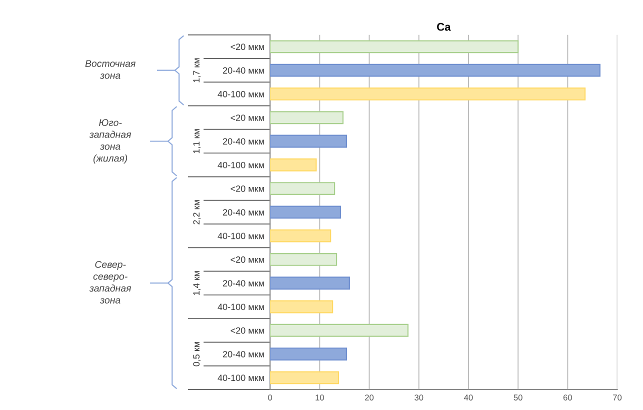  What do you see at coordinates (197, 354) in the screenshot?
I see `text: 0,5 км` at bounding box center [197, 354].